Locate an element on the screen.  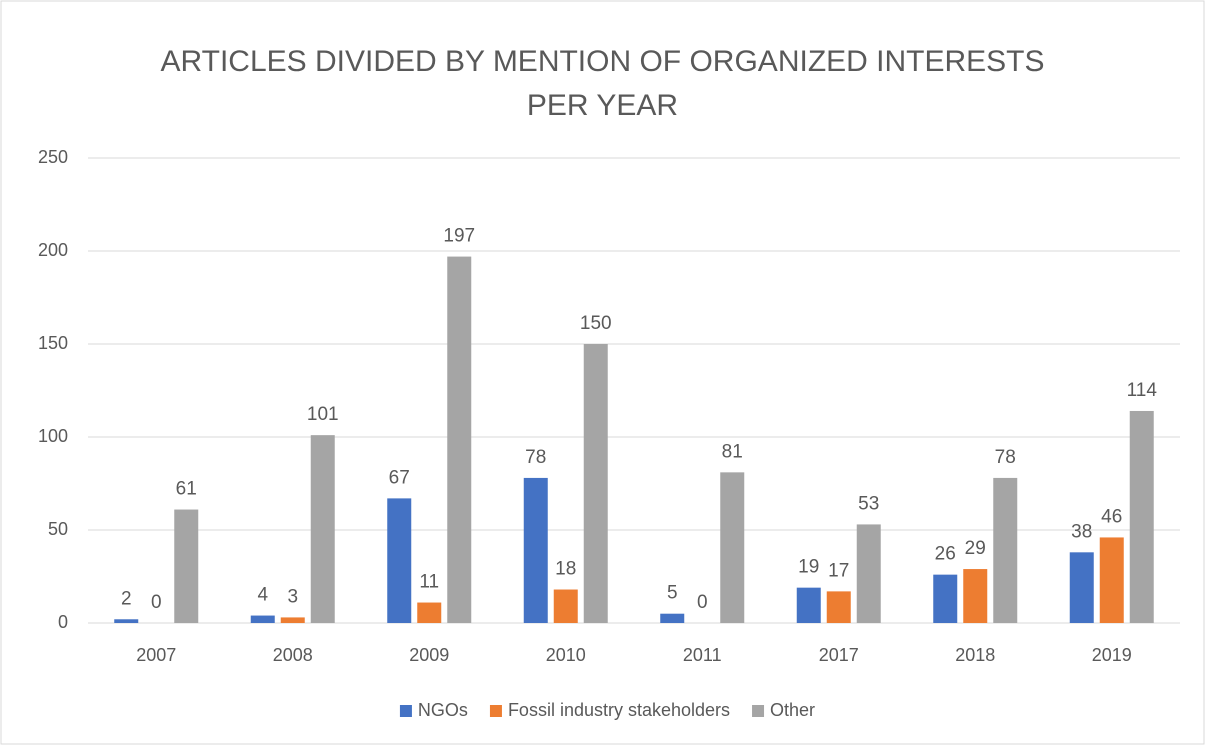
data-label: 101 is located at coordinates (323, 414).